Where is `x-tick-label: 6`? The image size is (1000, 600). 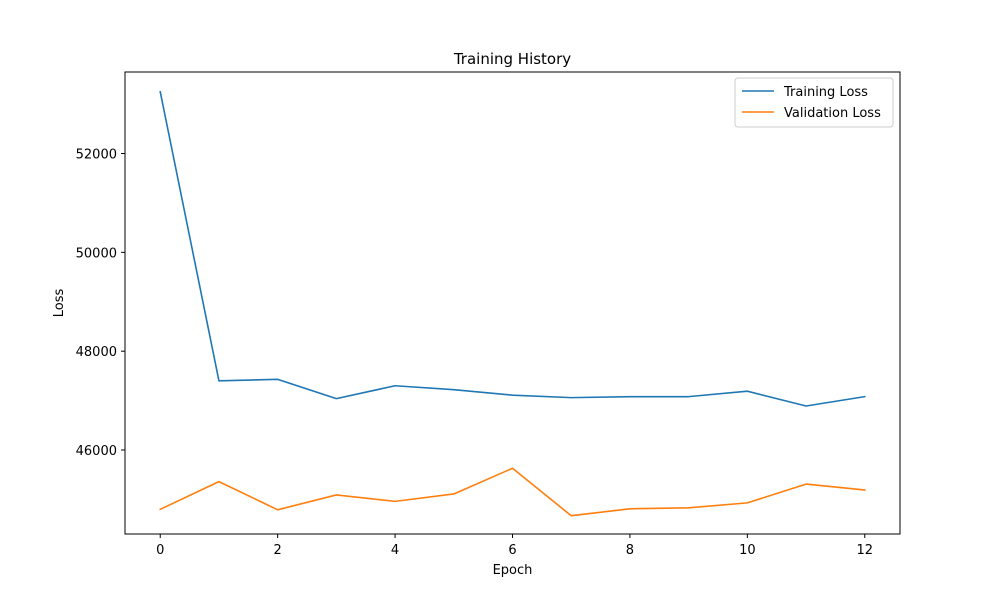
x-tick-label: 6 is located at coordinates (512, 550).